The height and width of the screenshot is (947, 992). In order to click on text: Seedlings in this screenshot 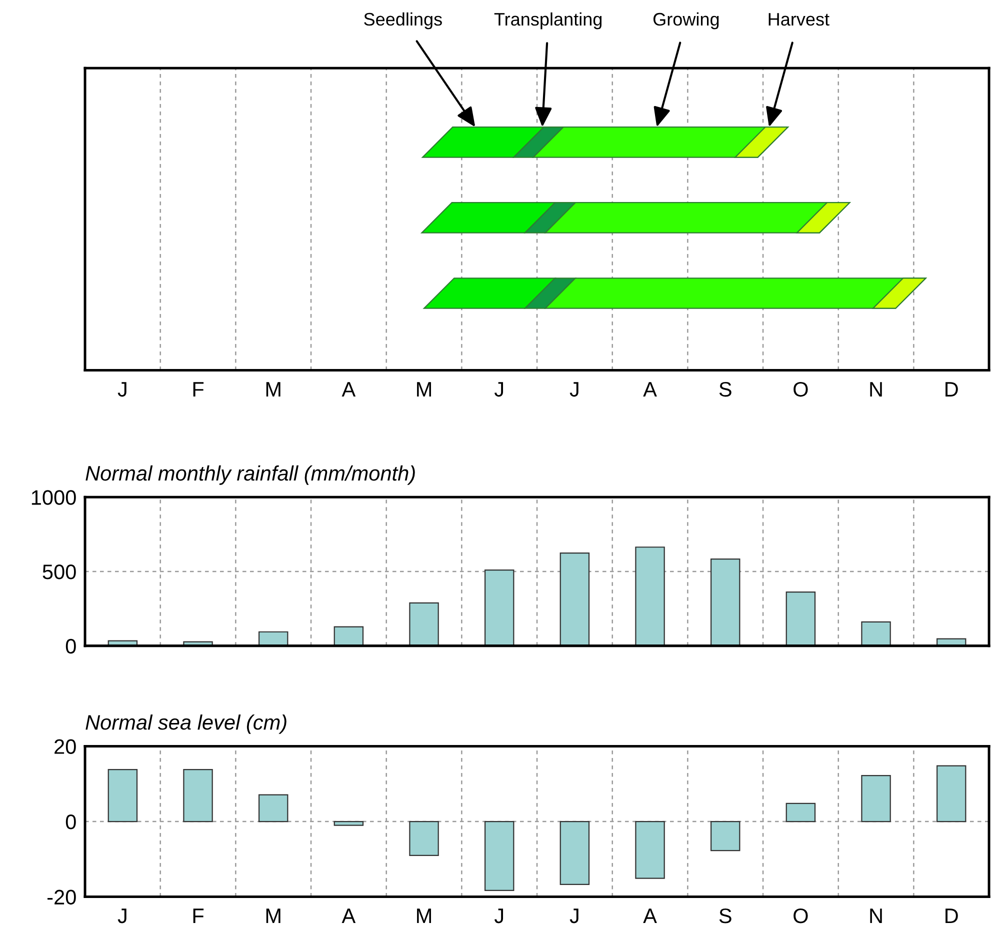, I will do `click(403, 21)`.